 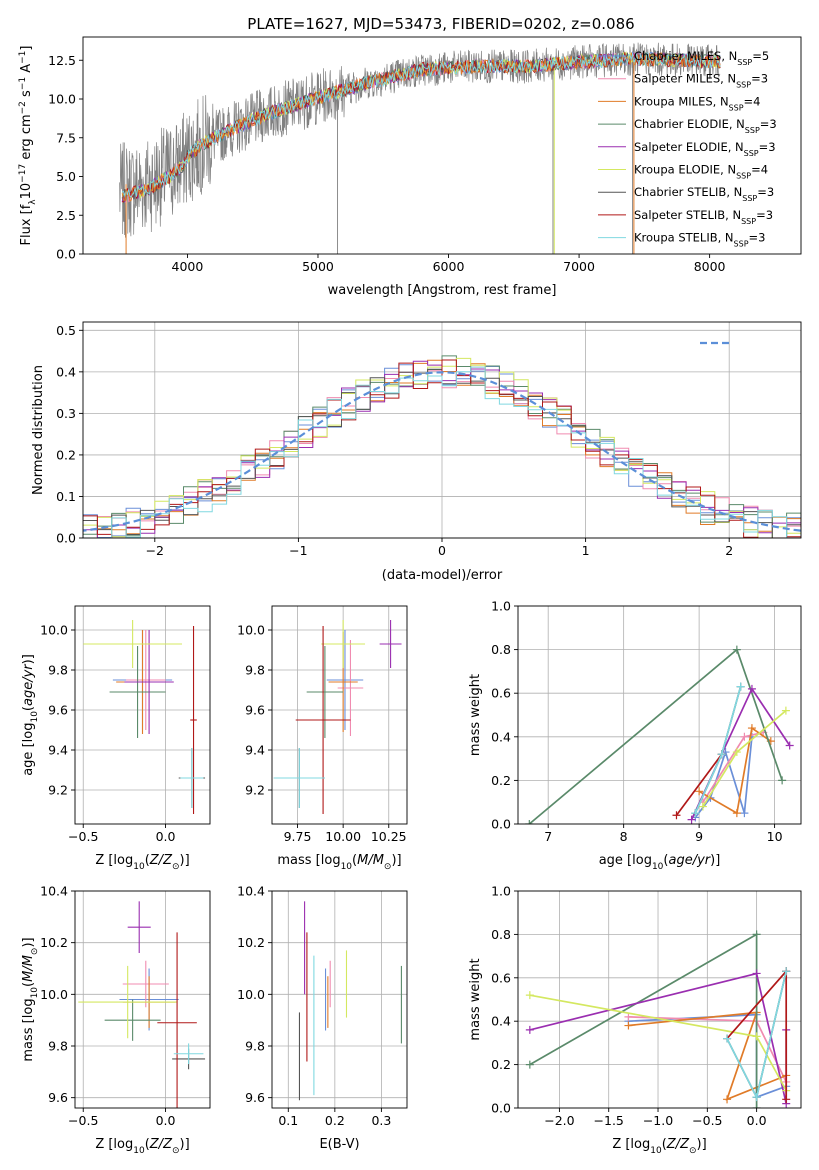 What do you see at coordinates (775, 836) in the screenshot?
I see `x-tick-label: 10` at bounding box center [775, 836].